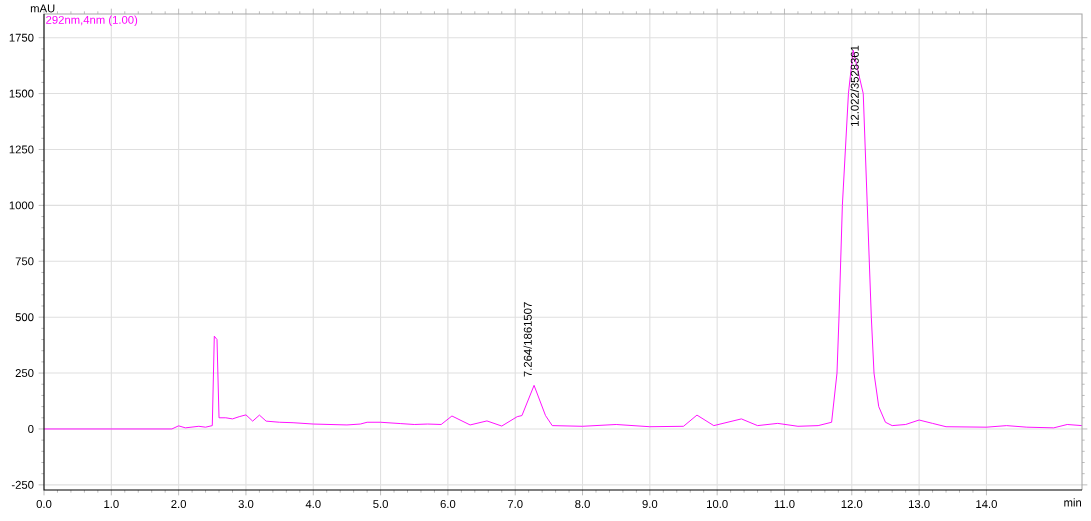  What do you see at coordinates (852, 504) in the screenshot?
I see `x-tick-label: 12.0` at bounding box center [852, 504].